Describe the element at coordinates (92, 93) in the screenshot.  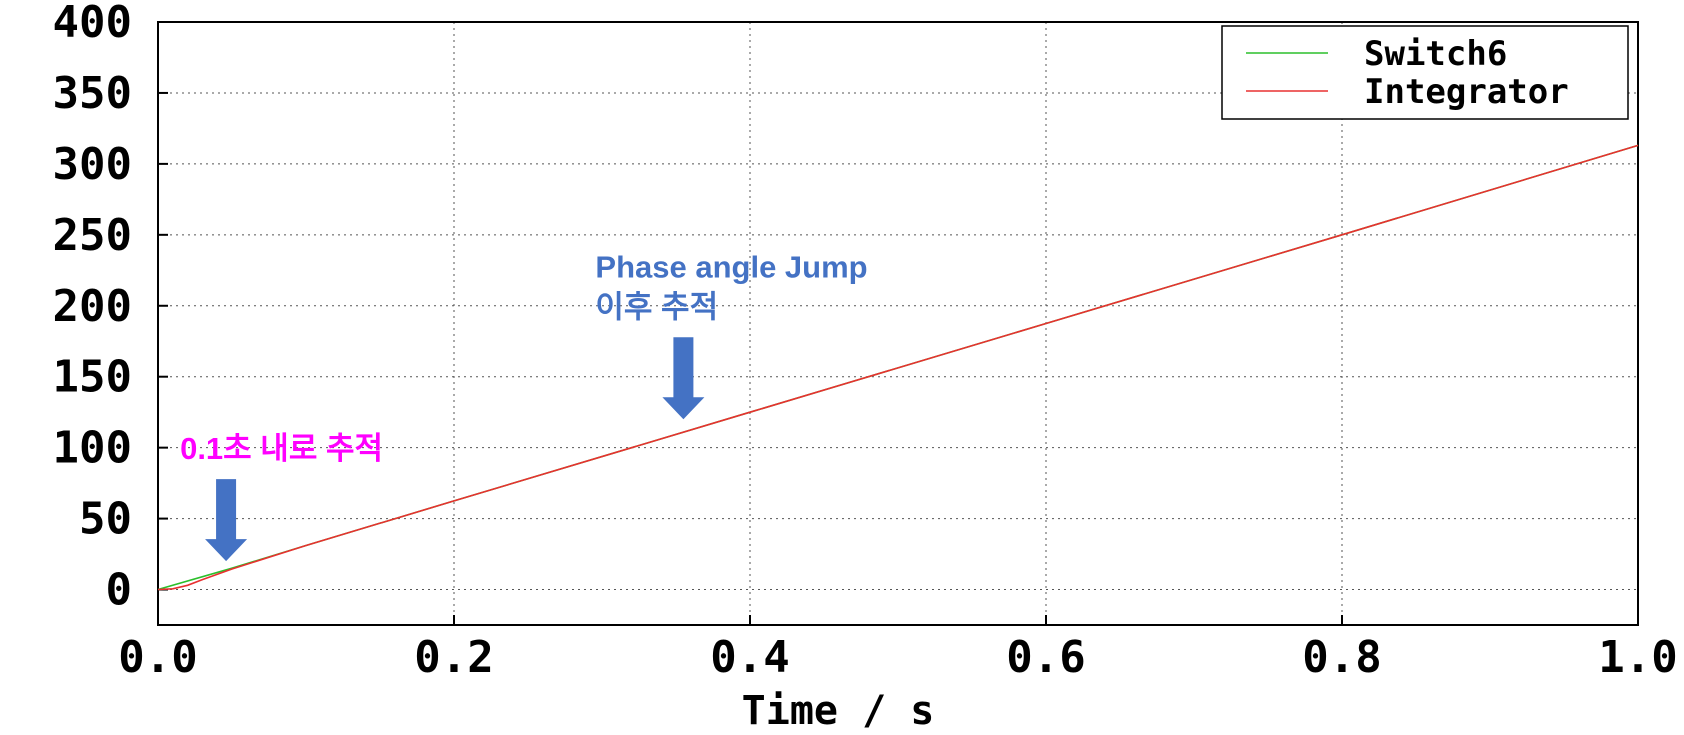
I see `y-tick-label: 350` at that location.